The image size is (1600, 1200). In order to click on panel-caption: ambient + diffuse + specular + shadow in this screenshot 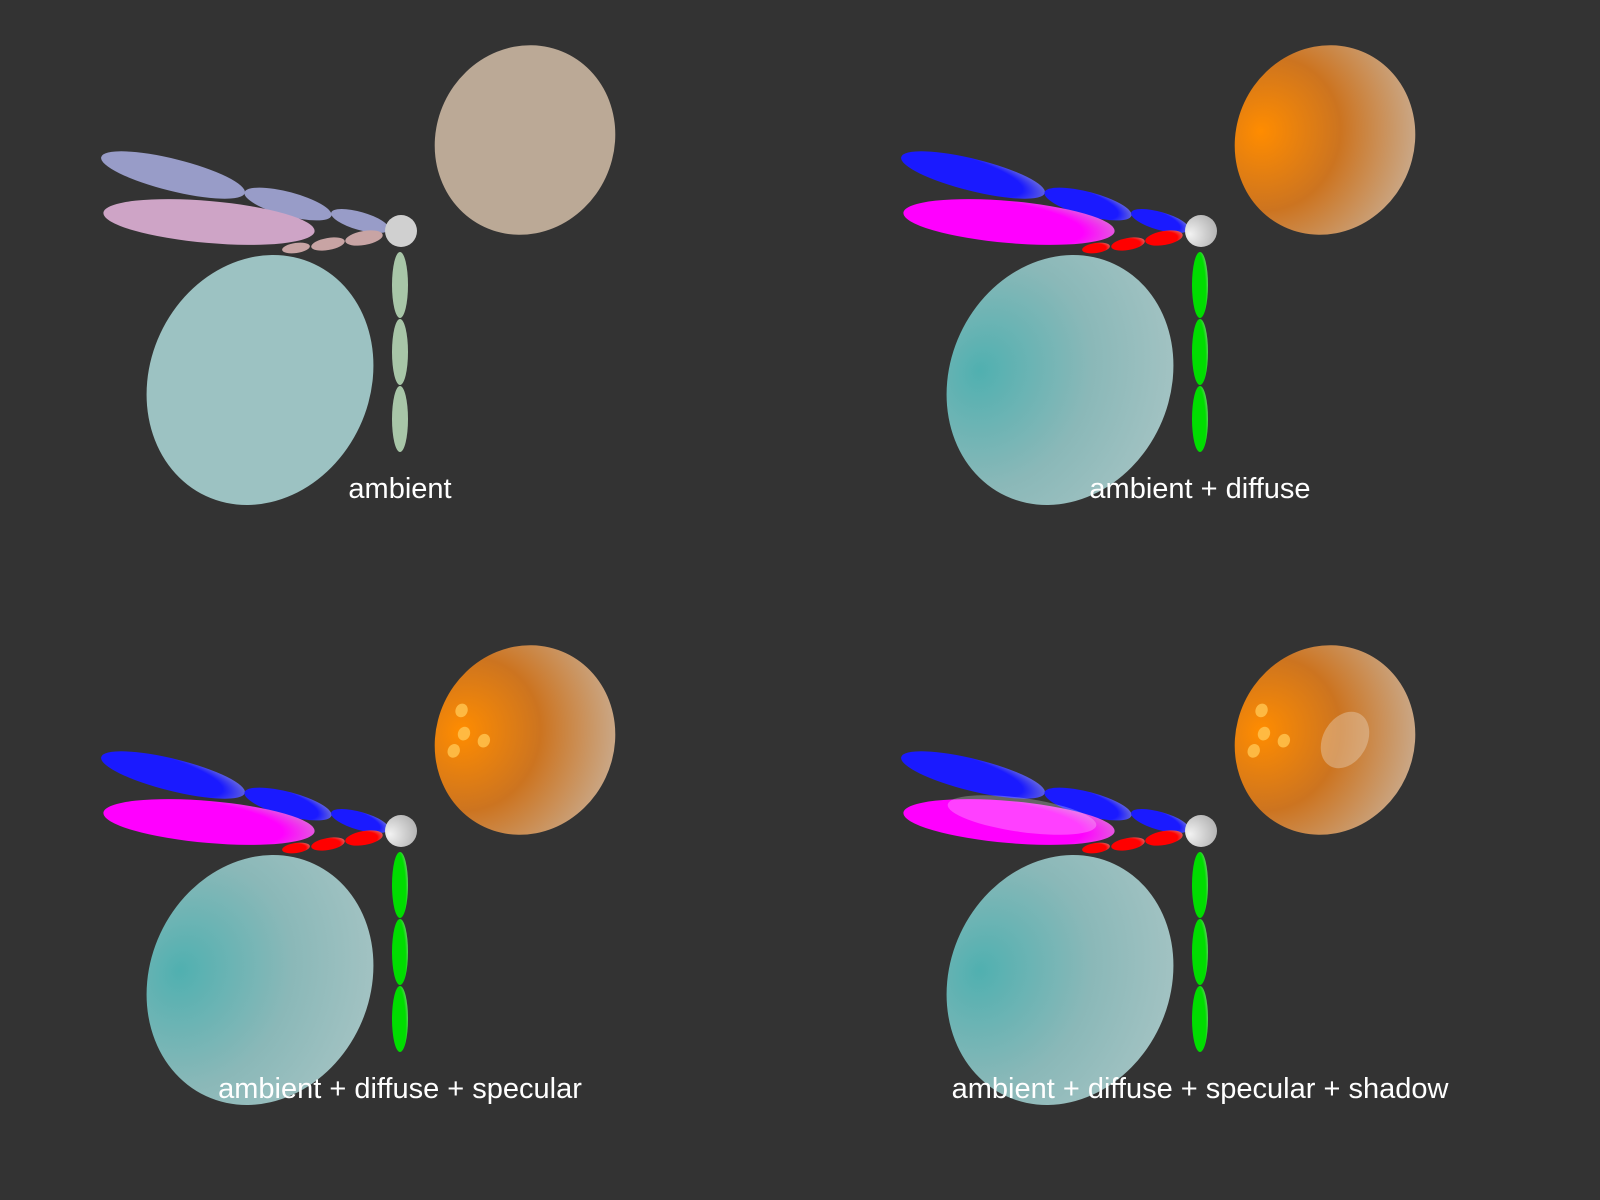, I will do `click(1200, 1089)`.